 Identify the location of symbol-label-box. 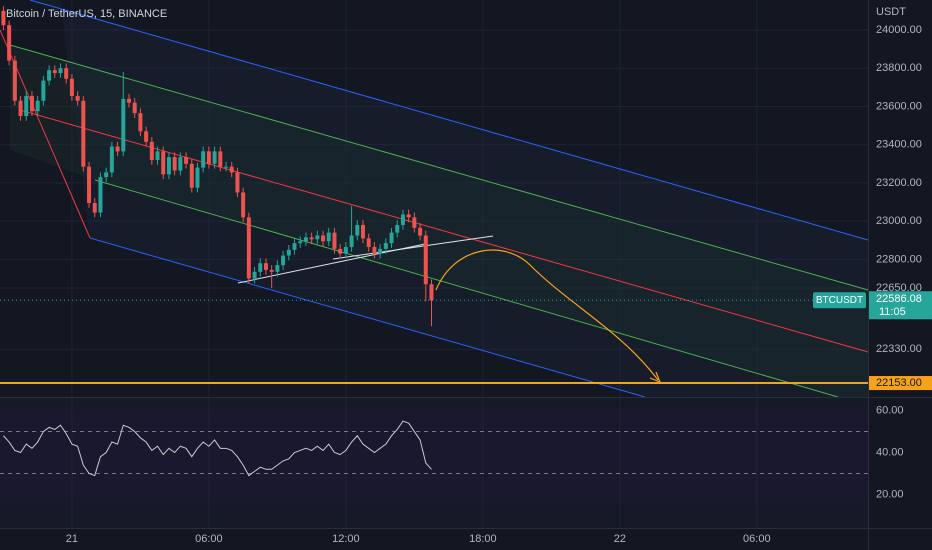
(839, 300).